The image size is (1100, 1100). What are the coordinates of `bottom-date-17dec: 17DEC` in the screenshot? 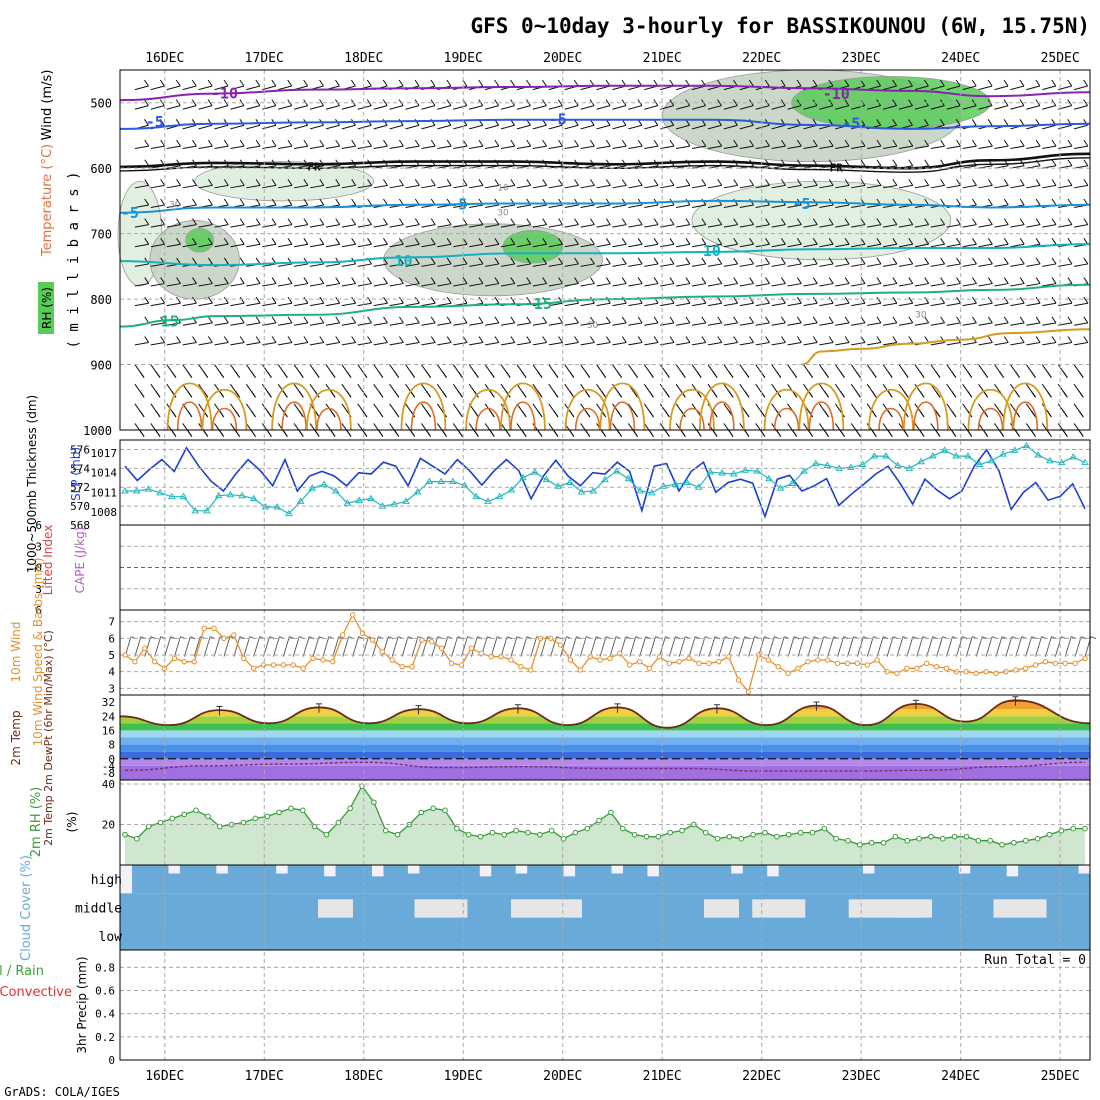 It's located at (264, 1076).